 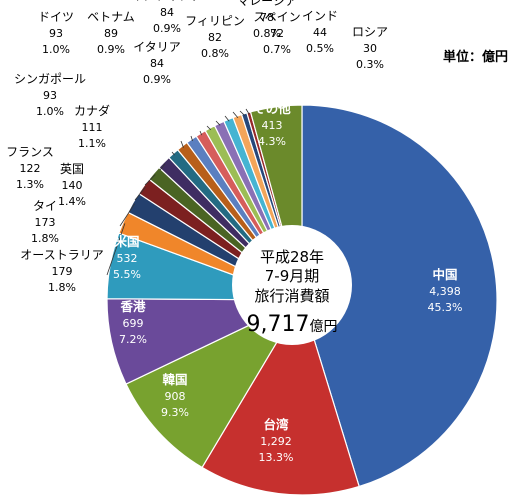 I want to click on center-total-unit: 億円, so click(x=323, y=327).